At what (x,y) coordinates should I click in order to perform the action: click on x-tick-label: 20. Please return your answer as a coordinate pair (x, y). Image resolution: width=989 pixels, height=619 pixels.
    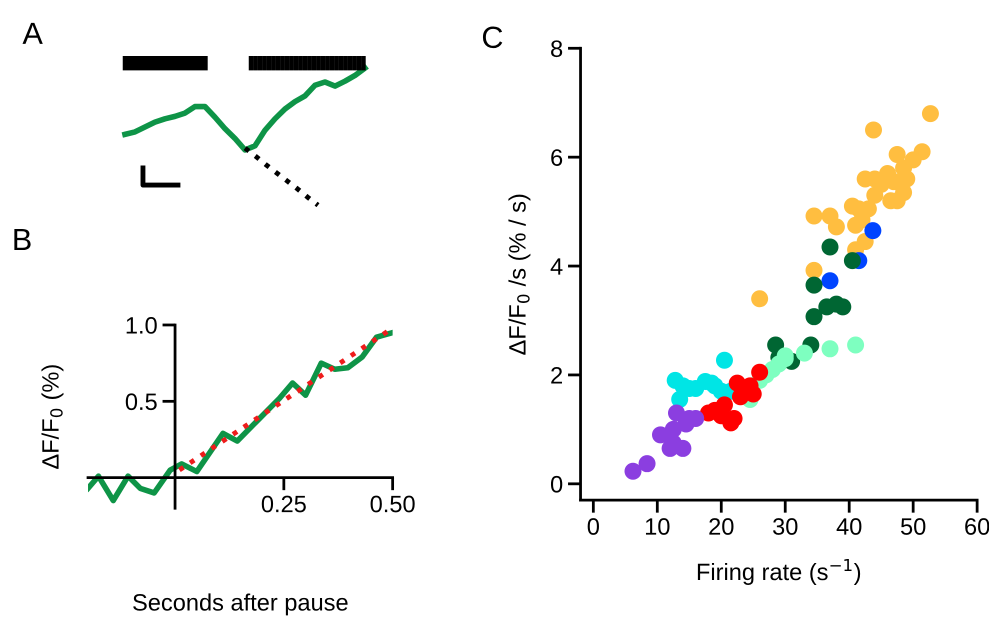
    Looking at the image, I should click on (721, 526).